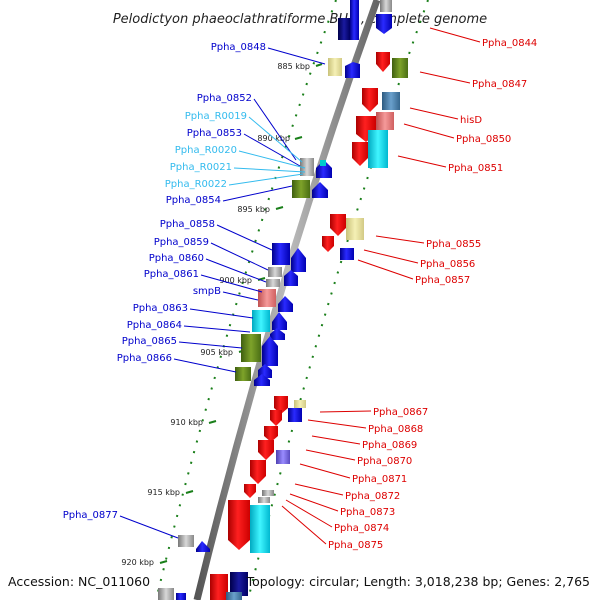  What do you see at coordinates (372, 496) in the screenshot?
I see `gene-label-Ppha_0872: Ppha_0872` at bounding box center [372, 496].